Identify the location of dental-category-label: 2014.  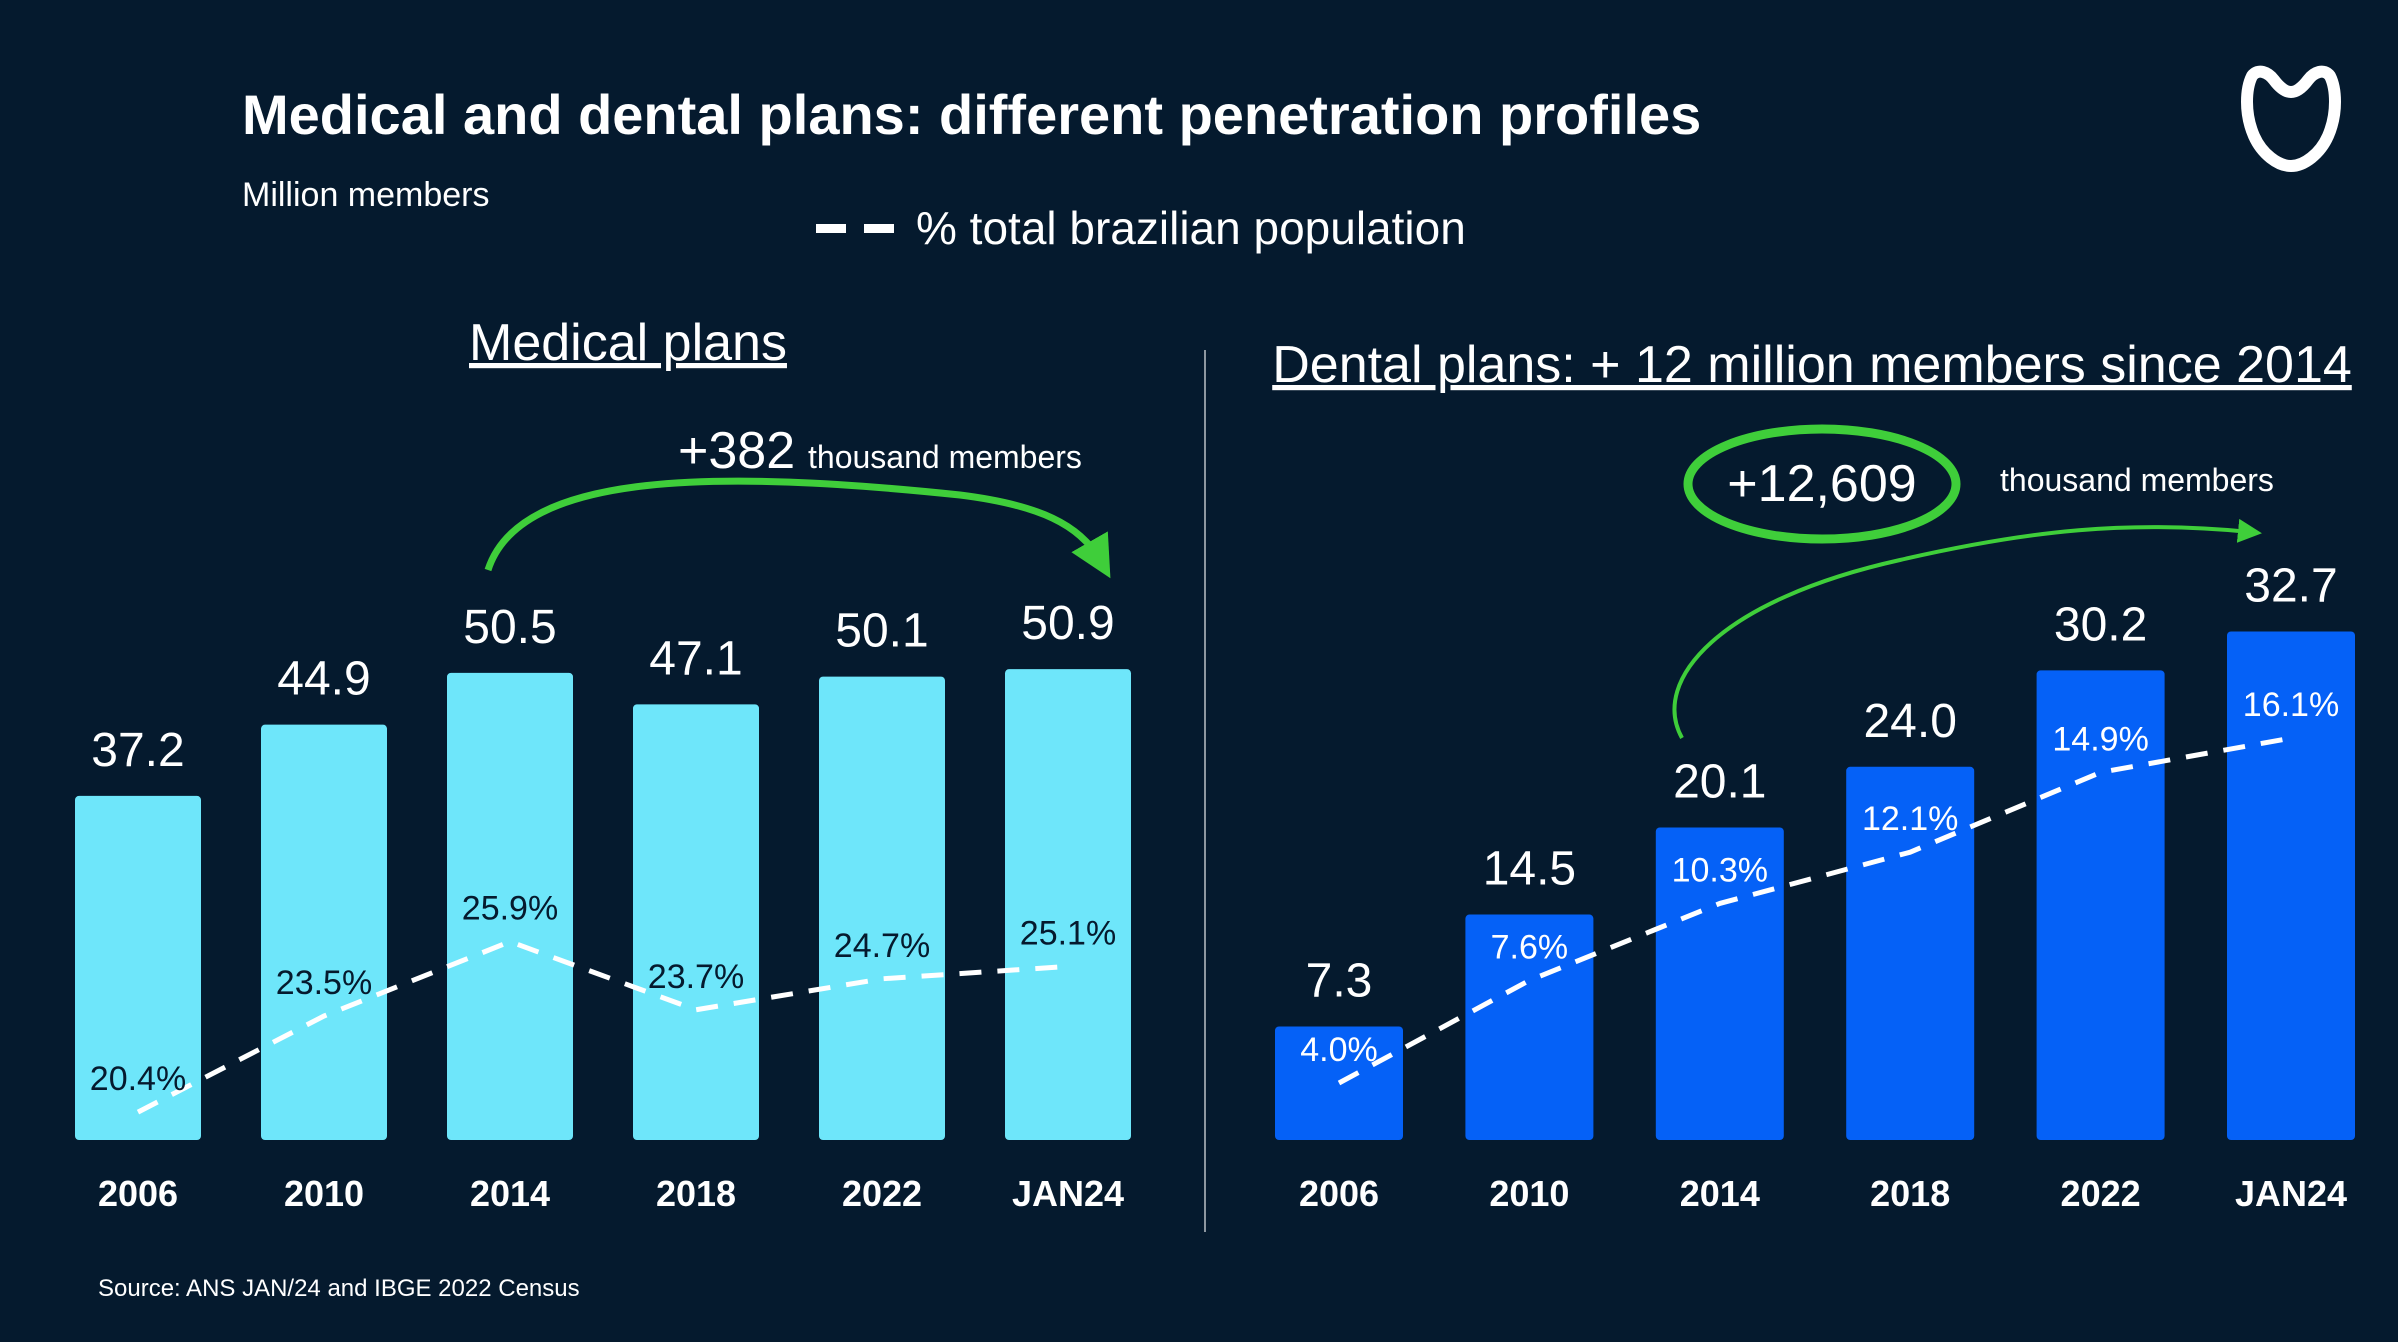
(1720, 1193).